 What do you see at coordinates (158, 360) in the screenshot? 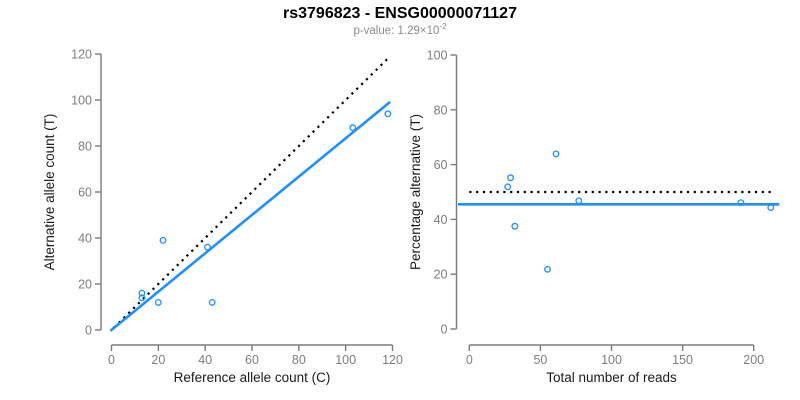
I see `x-tick-label: 20` at bounding box center [158, 360].